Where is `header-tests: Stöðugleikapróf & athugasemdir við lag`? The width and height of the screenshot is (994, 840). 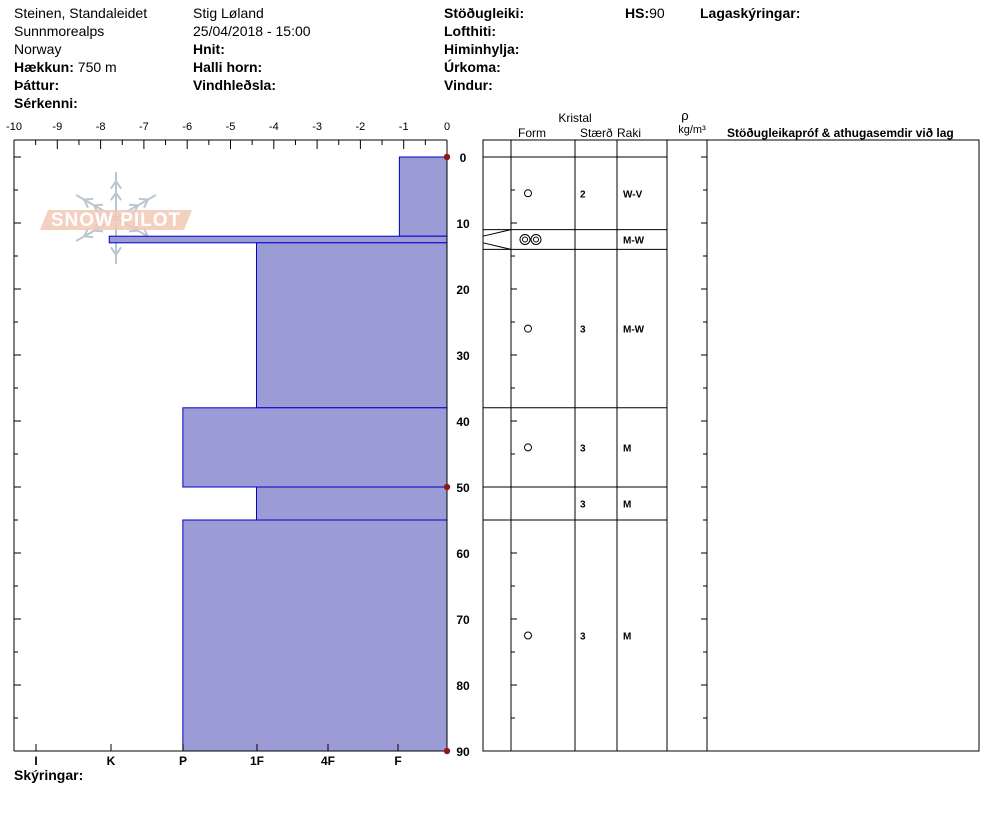
header-tests: Stöðugleikapróf & athugasemdir við lag is located at coordinates (840, 133).